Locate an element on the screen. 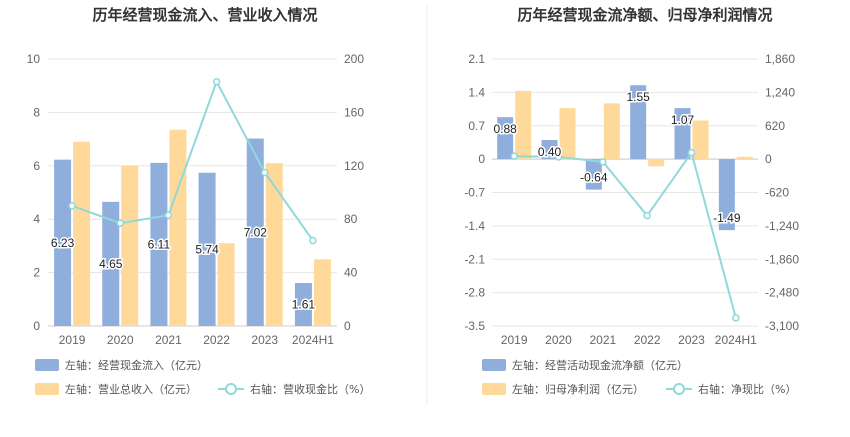 Image resolution: width=850 pixels, height=437 pixels. data-label: 0.40 is located at coordinates (550, 152).